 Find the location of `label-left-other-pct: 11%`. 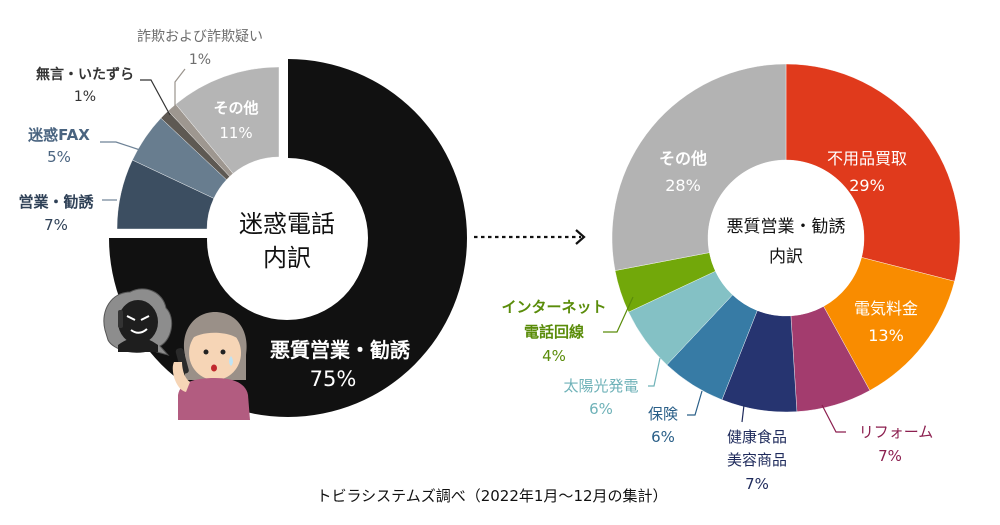

label-left-other-pct: 11% is located at coordinates (235, 133).